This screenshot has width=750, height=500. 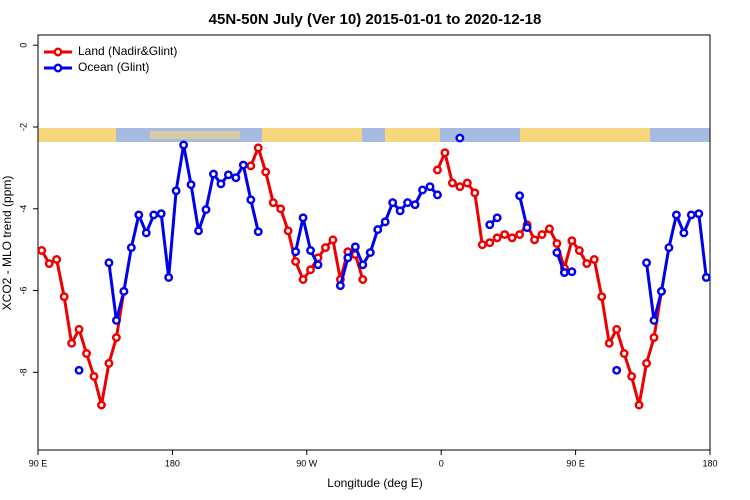 I want to click on legend-label: Ocean (Glint), so click(x=113, y=67).